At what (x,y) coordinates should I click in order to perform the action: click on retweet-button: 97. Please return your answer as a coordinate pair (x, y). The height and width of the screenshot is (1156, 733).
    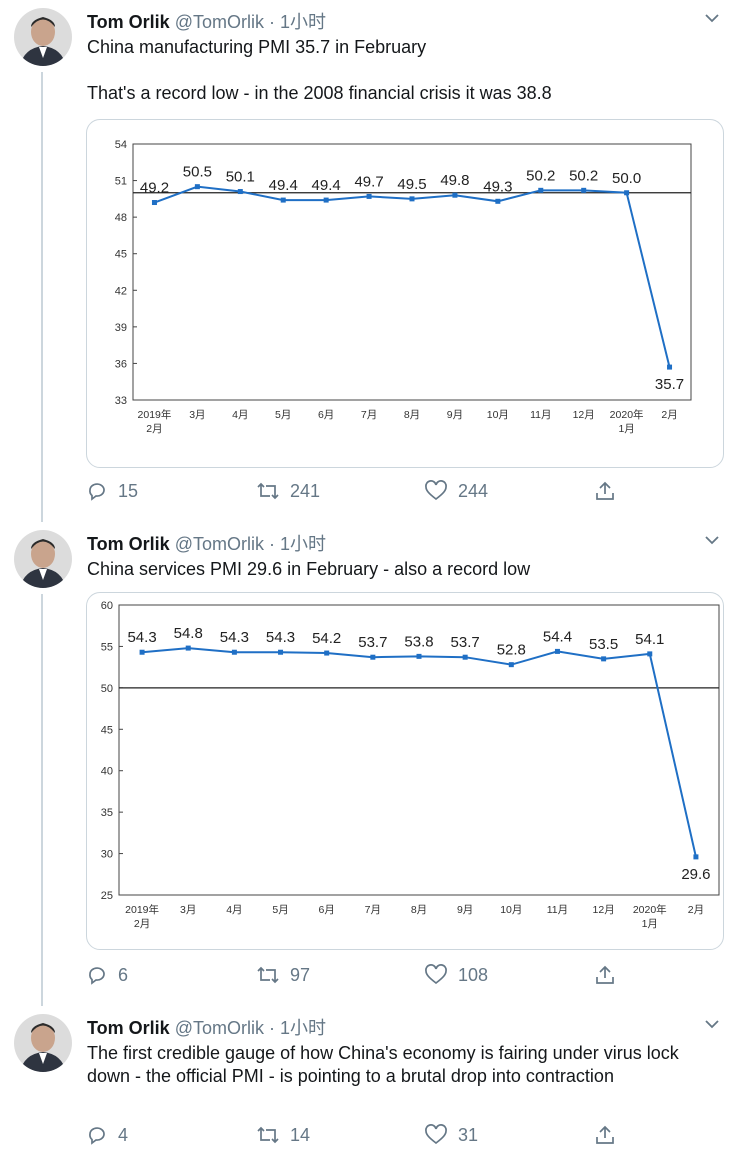
    Looking at the image, I should click on (283, 975).